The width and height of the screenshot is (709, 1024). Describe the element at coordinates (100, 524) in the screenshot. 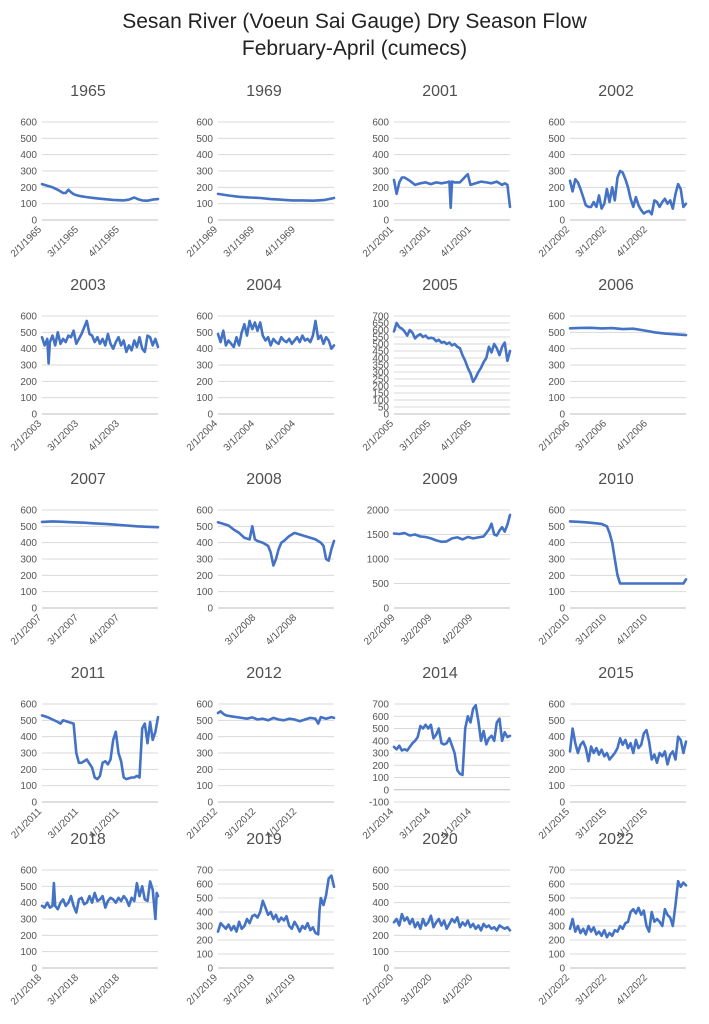

I see `series-line-2007` at that location.